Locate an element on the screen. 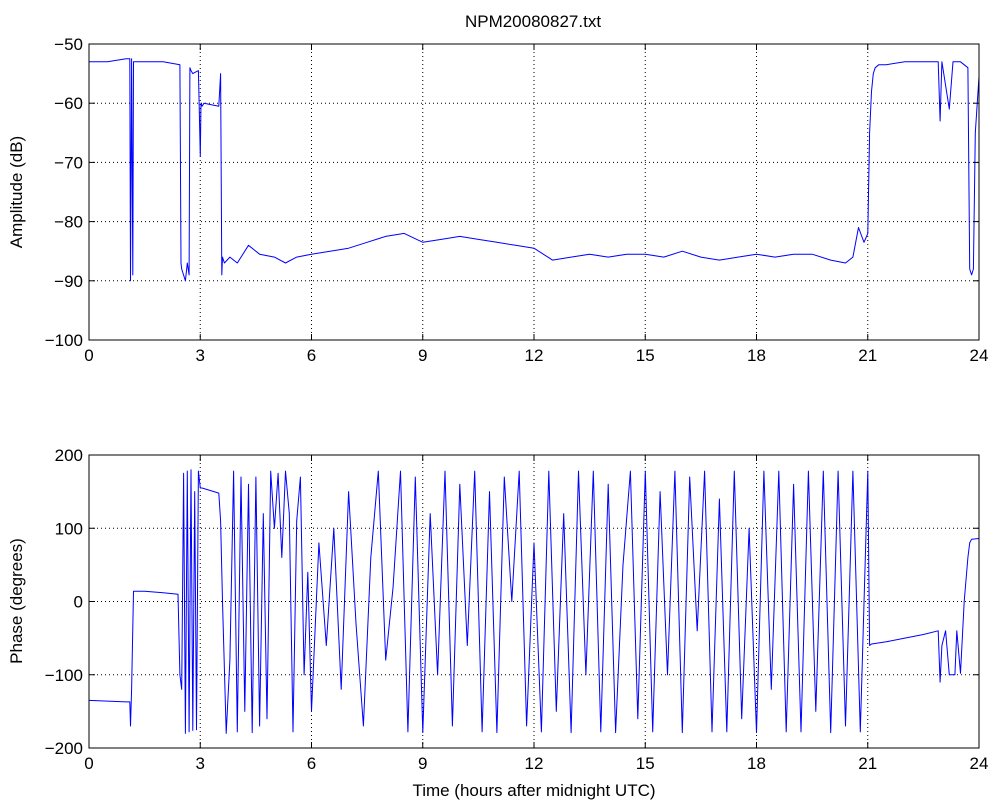 The width and height of the screenshot is (998, 811). phase-x-tick-label: 0 is located at coordinates (88, 763).